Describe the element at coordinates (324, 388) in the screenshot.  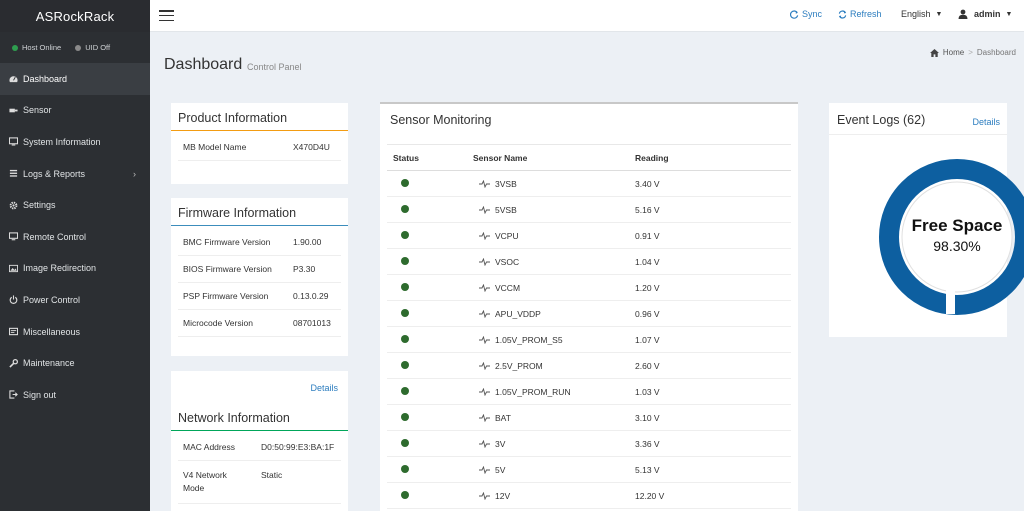
I see `network-details-link: Details` at that location.